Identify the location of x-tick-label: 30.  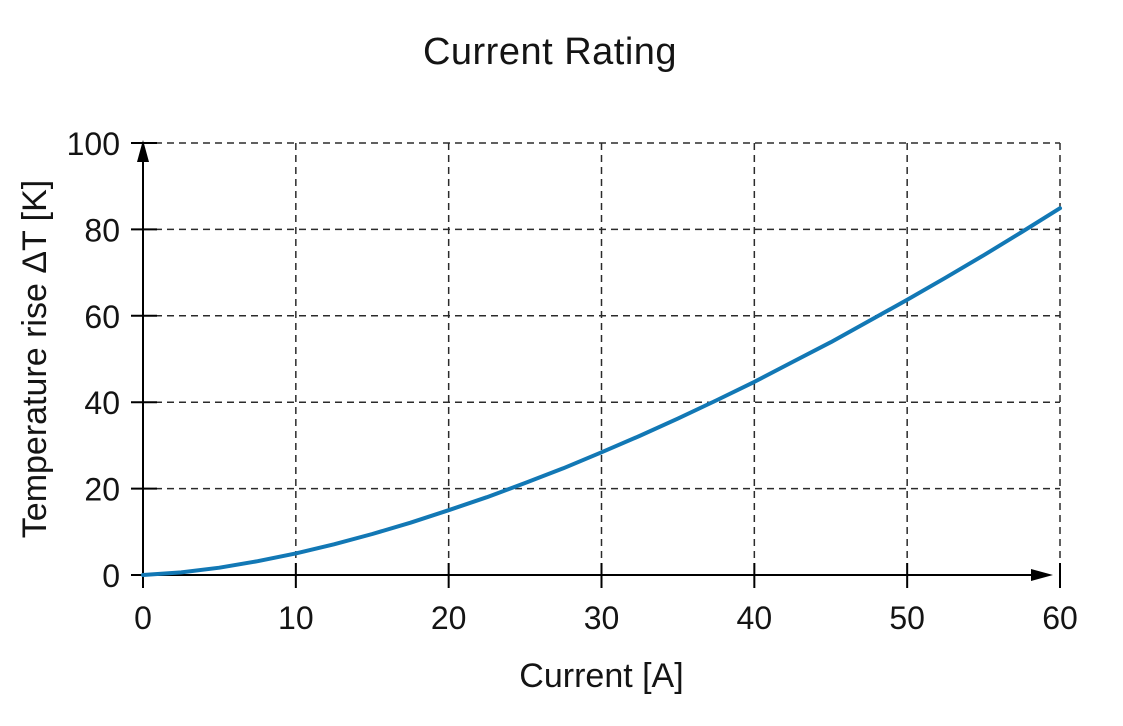
(602, 618).